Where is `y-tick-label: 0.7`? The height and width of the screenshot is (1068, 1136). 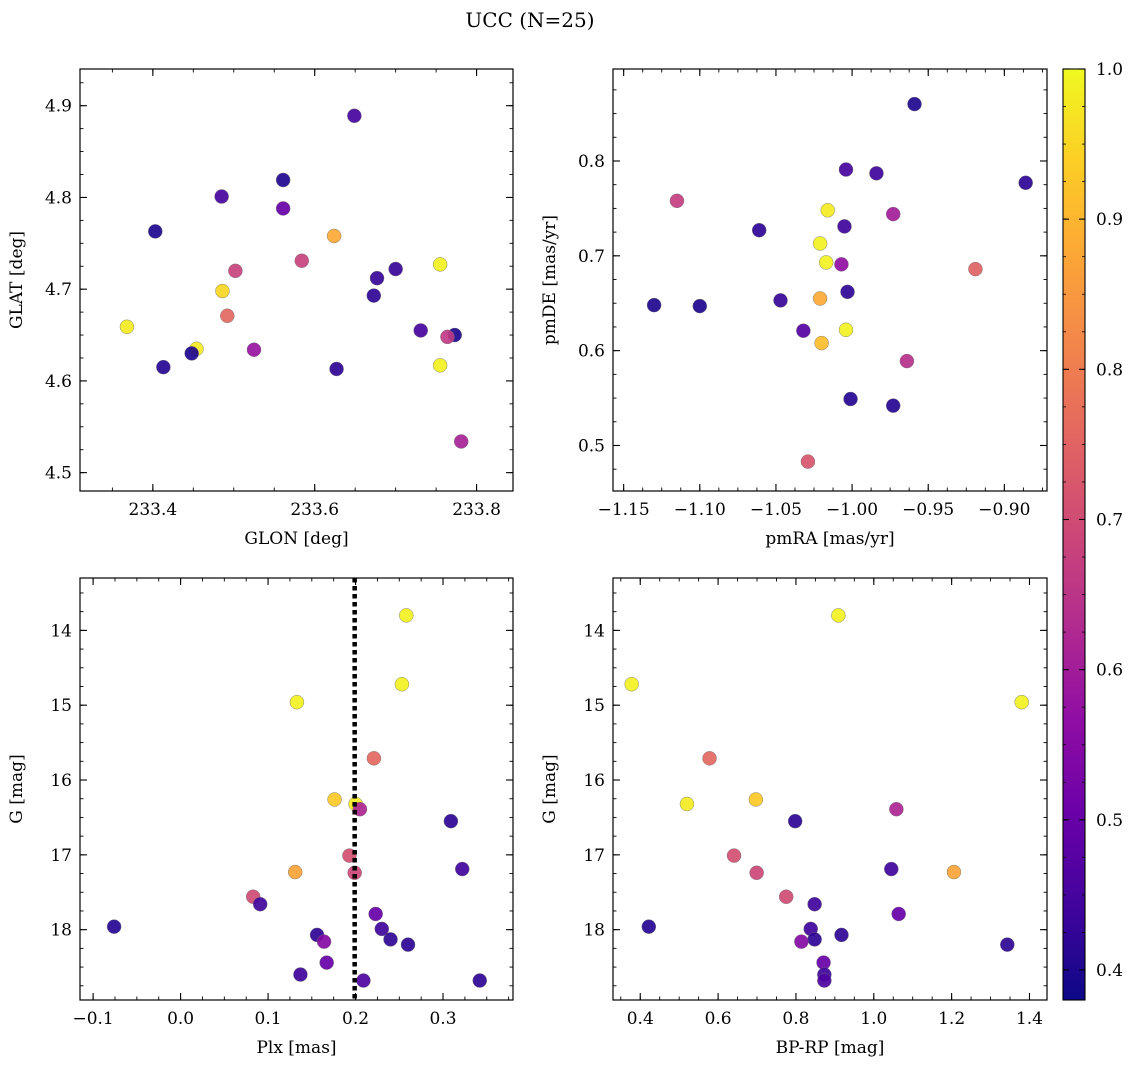 y-tick-label: 0.7 is located at coordinates (591, 257).